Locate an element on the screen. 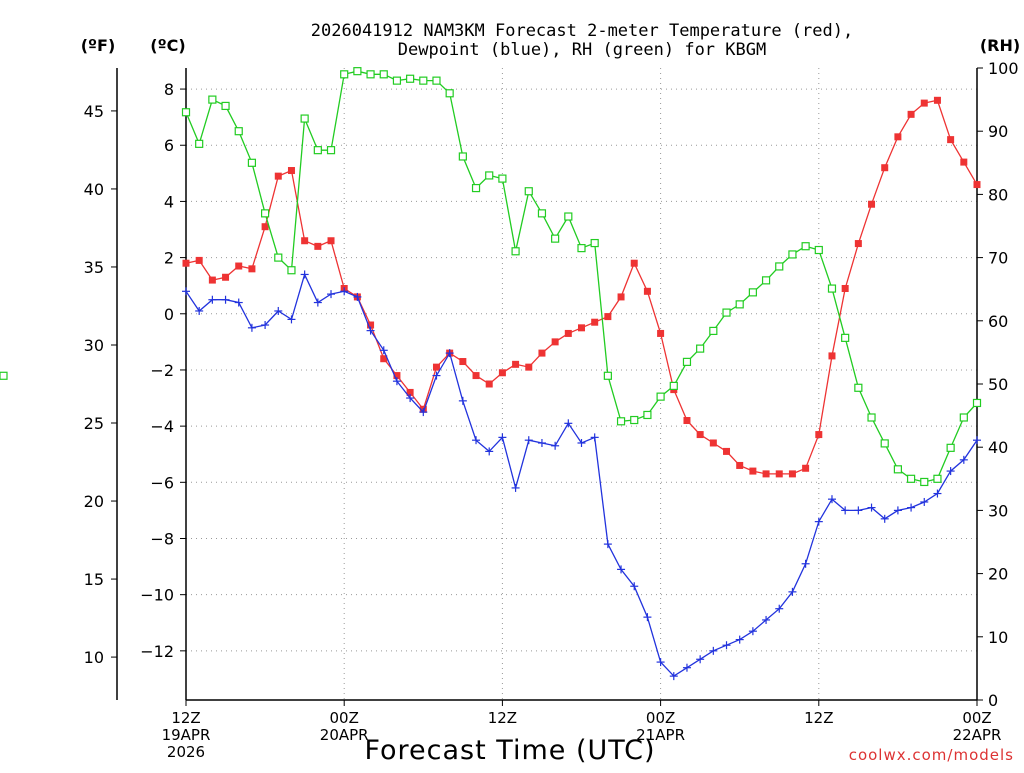  rh-tick-label: 70 is located at coordinates (998, 258).